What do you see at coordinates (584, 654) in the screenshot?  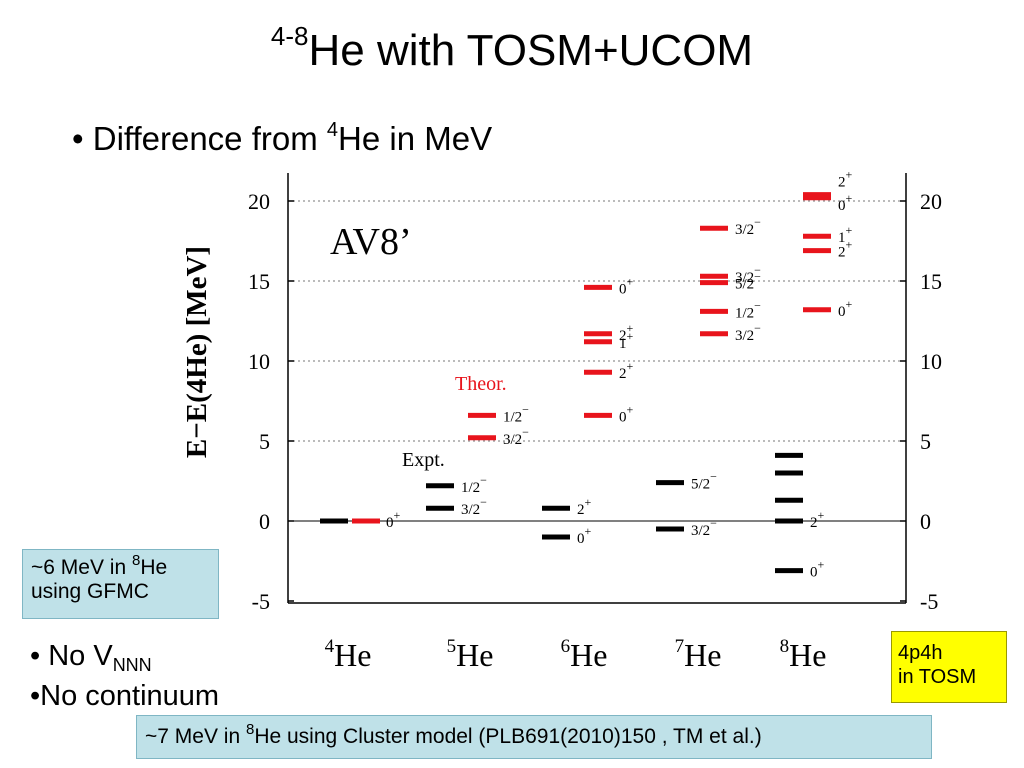 I see `nucleus-label: 6He` at bounding box center [584, 654].